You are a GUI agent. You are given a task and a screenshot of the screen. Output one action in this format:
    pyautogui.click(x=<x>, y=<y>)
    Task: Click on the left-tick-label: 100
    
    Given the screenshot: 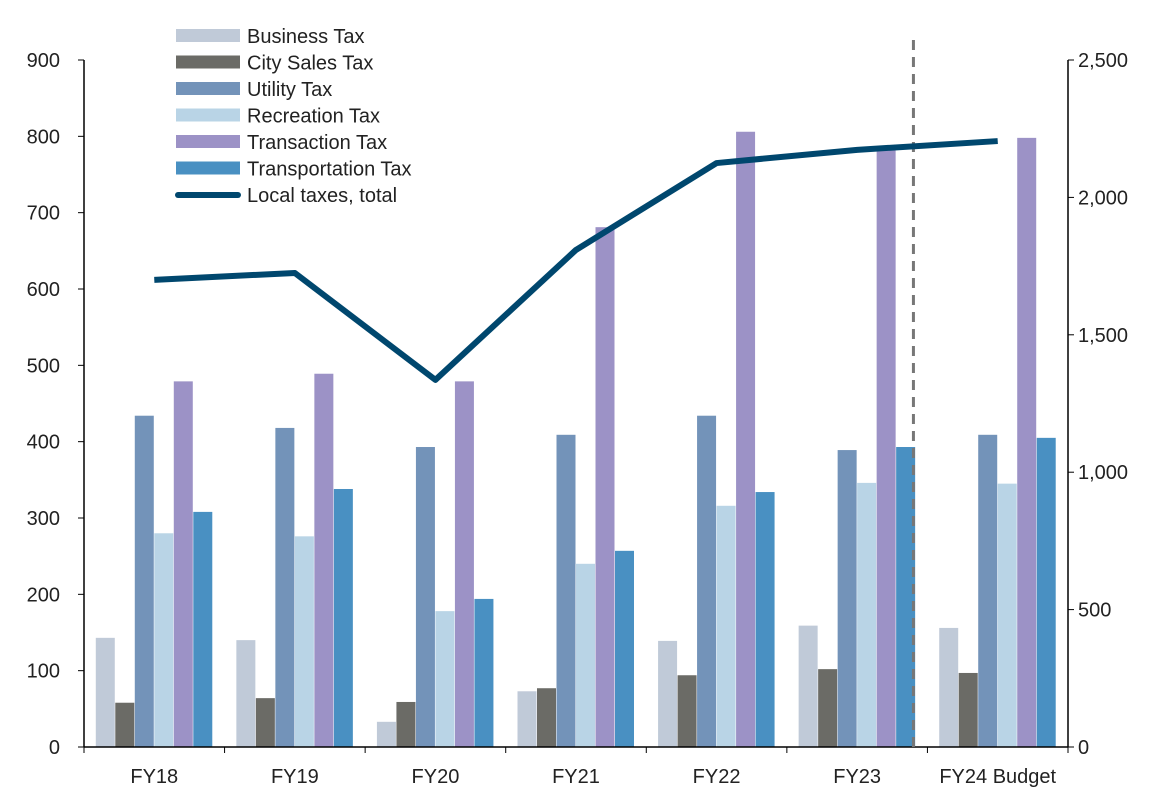 What is the action you would take?
    pyautogui.click(x=43, y=672)
    